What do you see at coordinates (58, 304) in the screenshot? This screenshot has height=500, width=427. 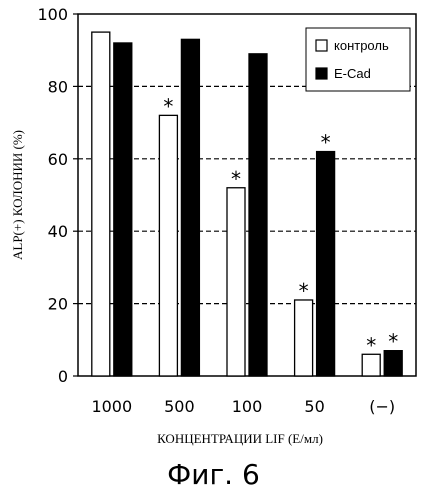 I see `y-tick-label: 20` at bounding box center [58, 304].